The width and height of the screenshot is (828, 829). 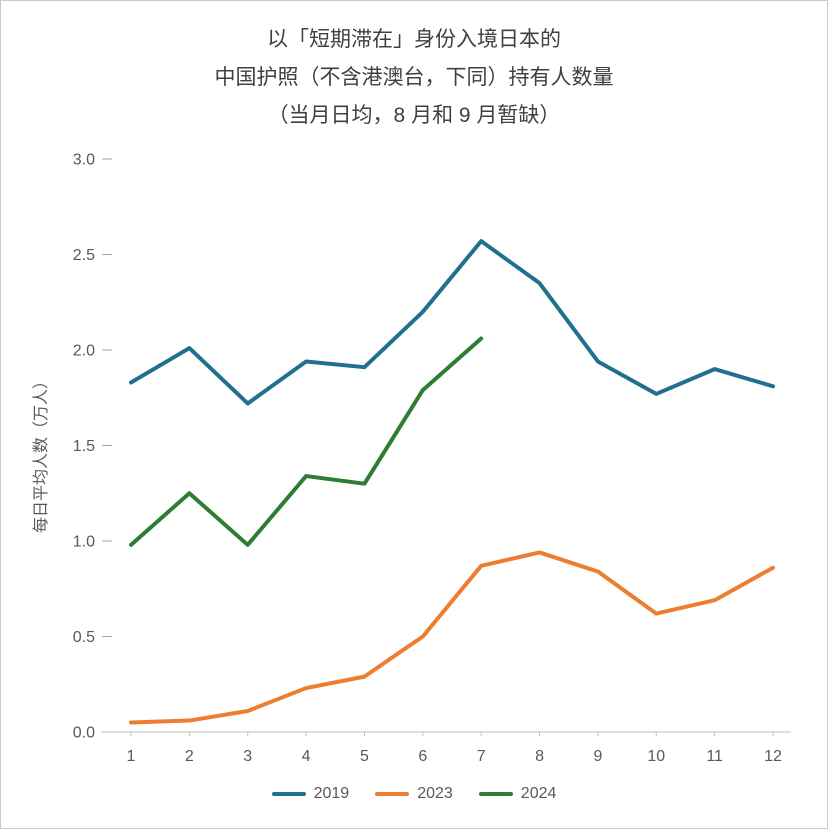 I want to click on legend-label-2024: 2024, so click(x=538, y=793).